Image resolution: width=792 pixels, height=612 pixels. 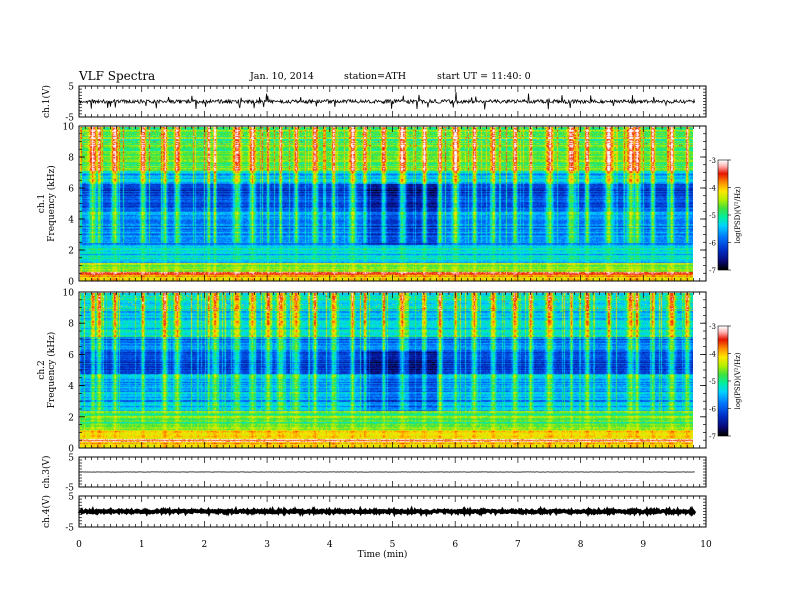 What do you see at coordinates (117, 76) in the screenshot?
I see `figure-title: VLF Spectra` at bounding box center [117, 76].